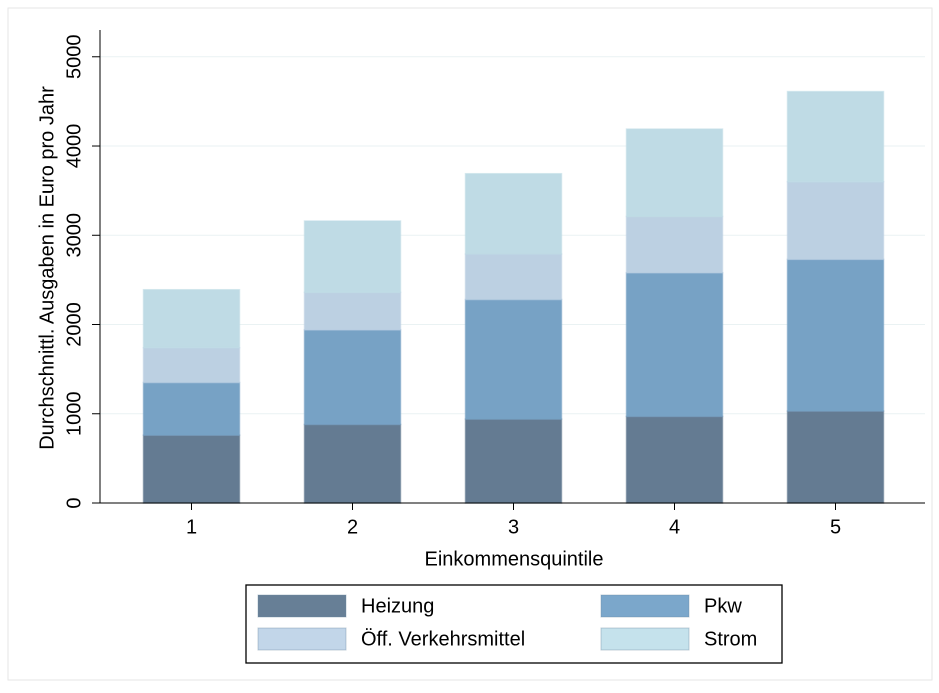 The image size is (939, 693). What do you see at coordinates (74, 57) in the screenshot?
I see `y-tick-label: 5000` at bounding box center [74, 57].